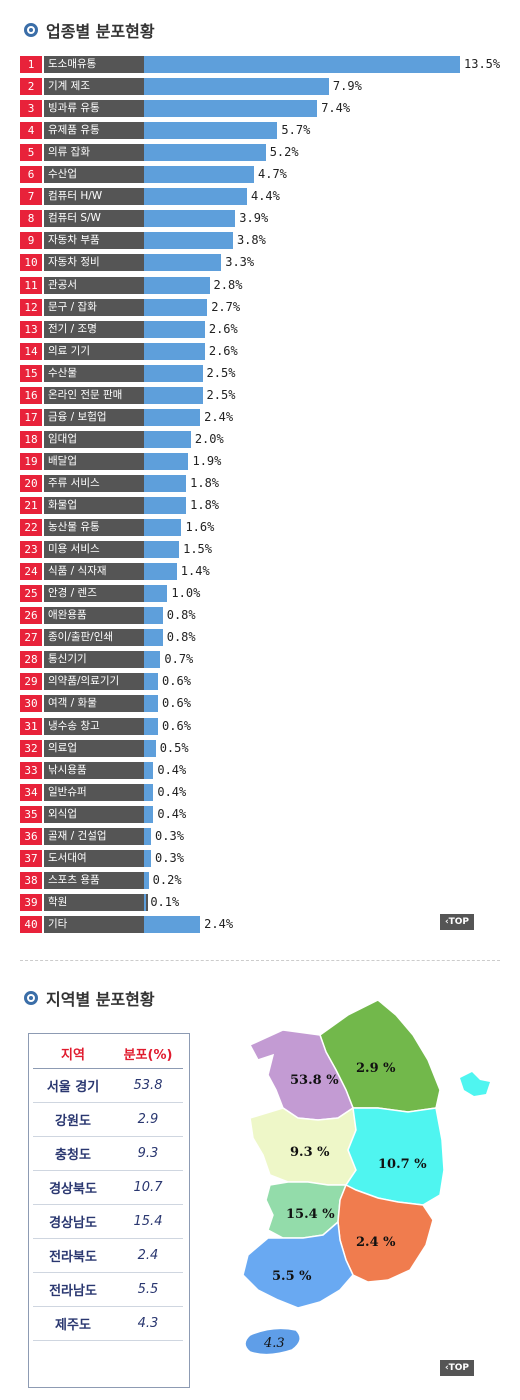 This screenshot has height=1400, width=520. Describe the element at coordinates (205, 482) in the screenshot. I see `value-label: 1.8%` at that location.